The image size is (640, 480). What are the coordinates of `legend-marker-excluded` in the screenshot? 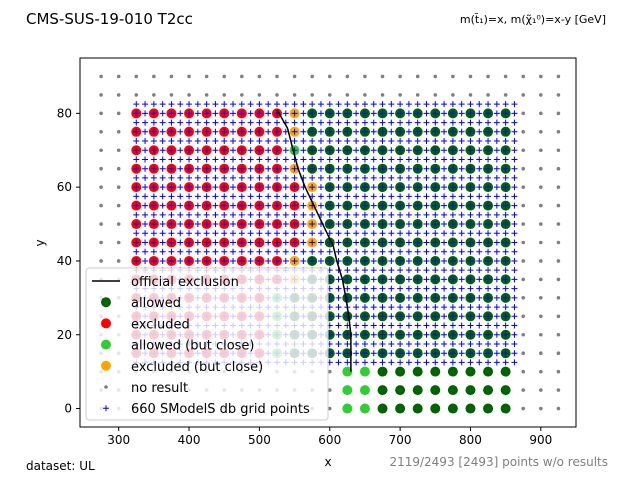 It's located at (106, 323).